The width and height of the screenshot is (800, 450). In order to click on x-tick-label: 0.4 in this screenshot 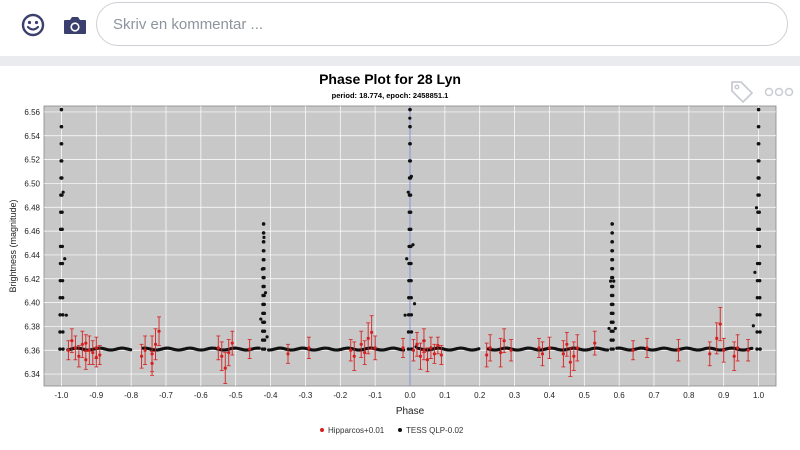, I will do `click(550, 395)`.